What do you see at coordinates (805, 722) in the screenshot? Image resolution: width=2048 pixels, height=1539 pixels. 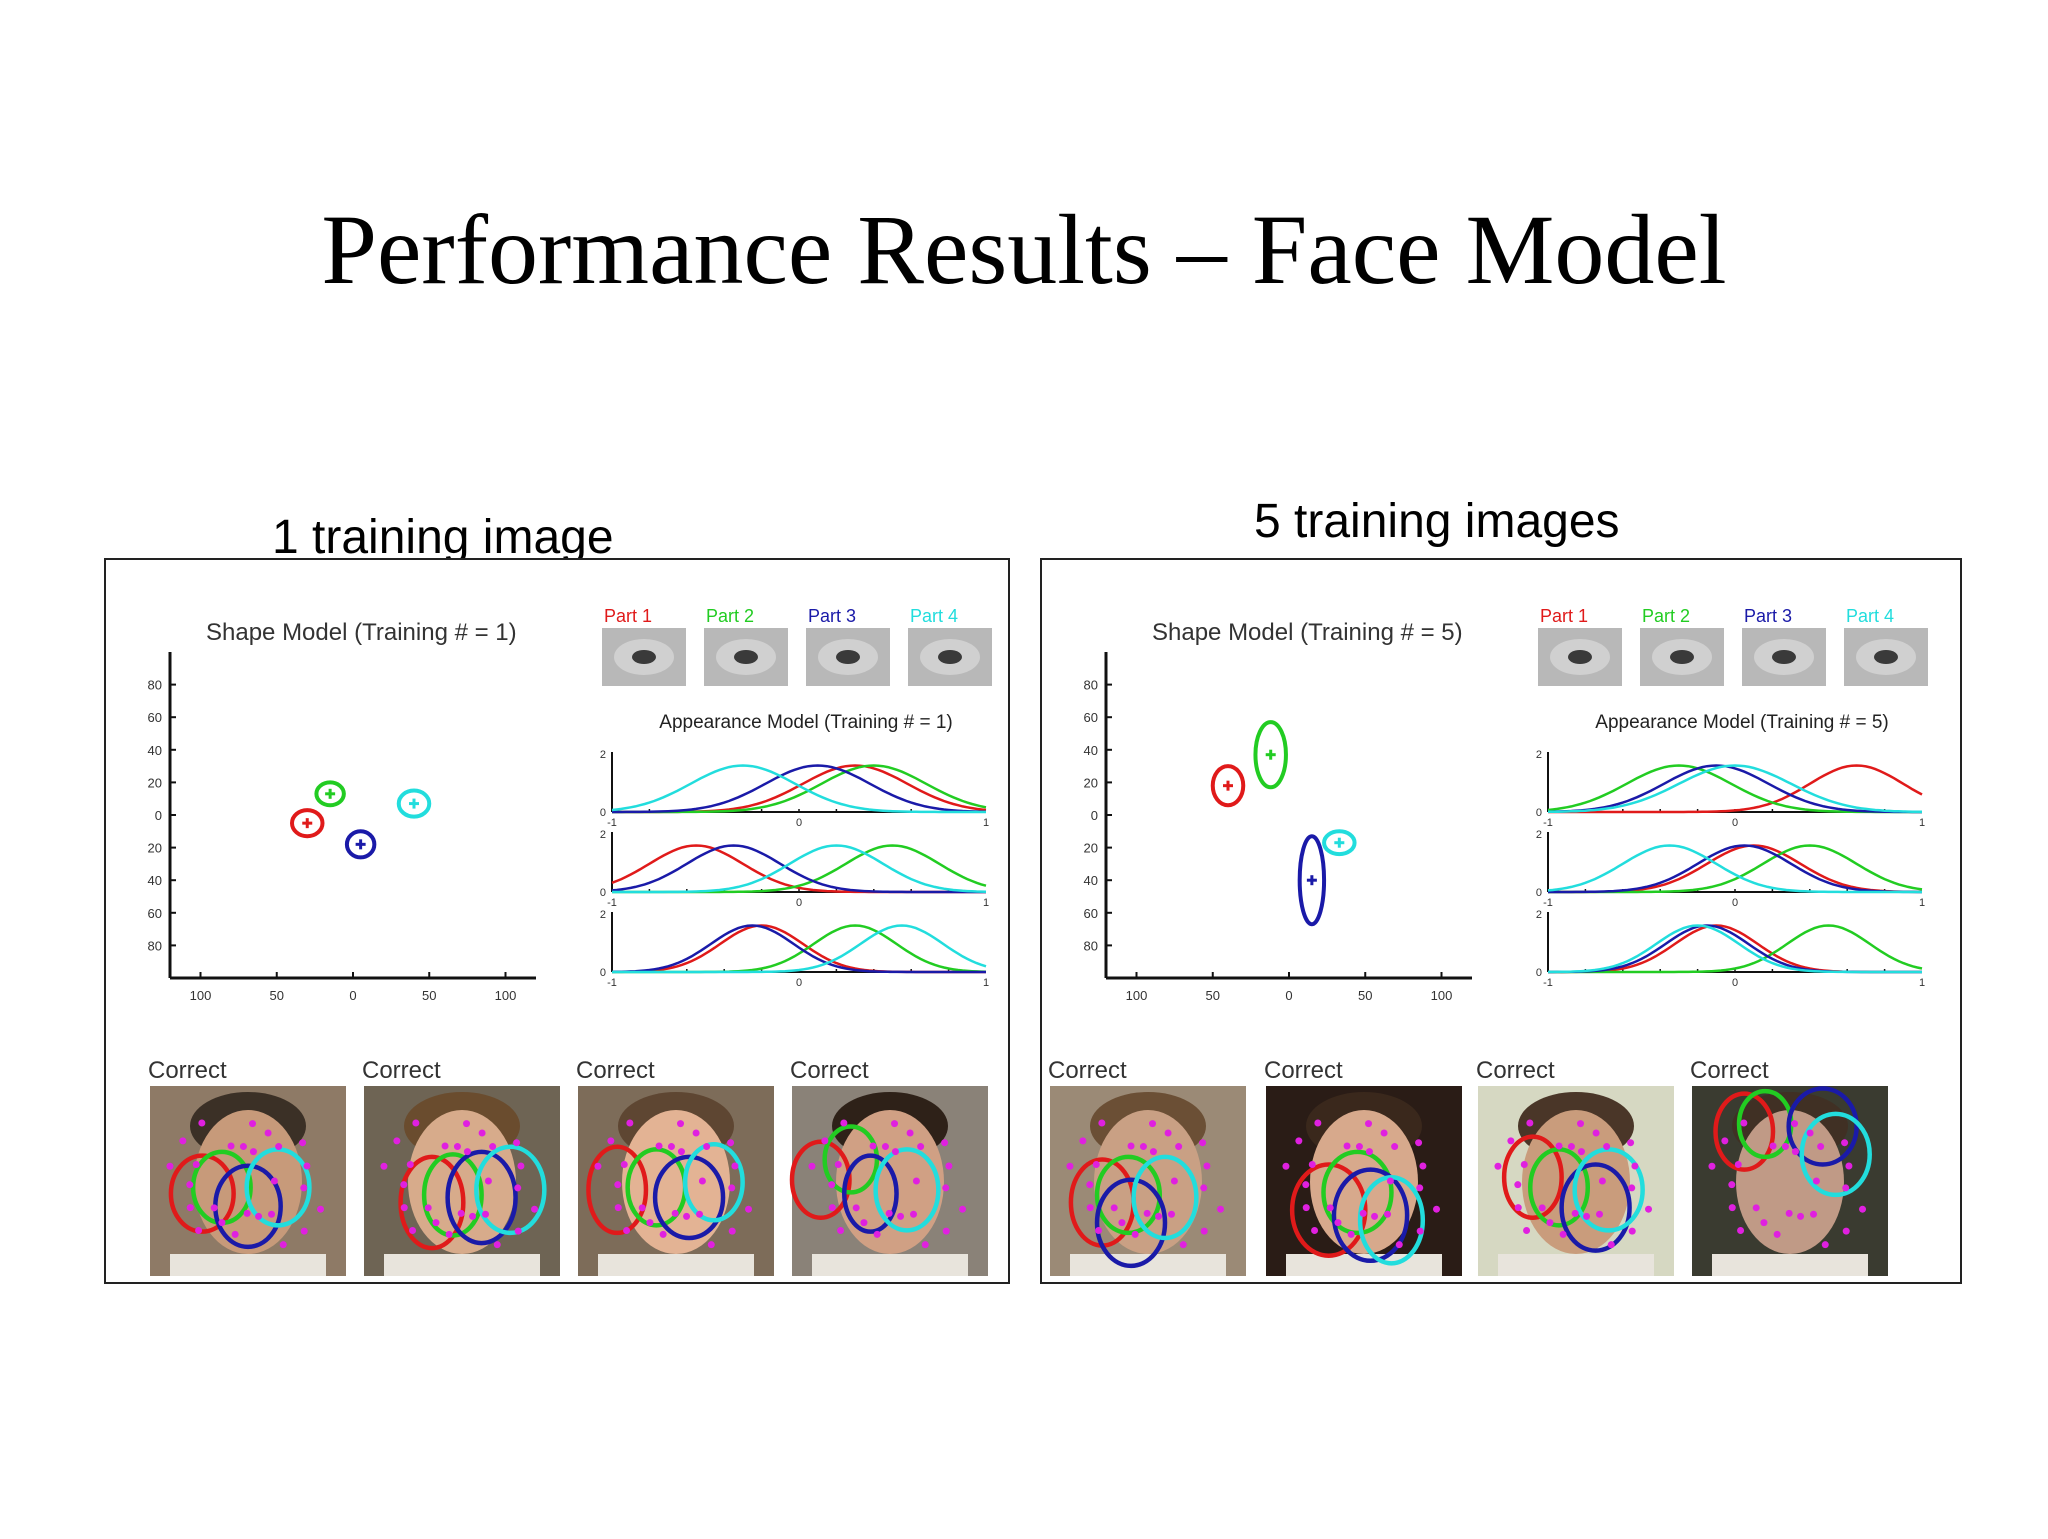 I see `appearance-model-title: Appearance Model (Training # = 1)` at bounding box center [805, 722].